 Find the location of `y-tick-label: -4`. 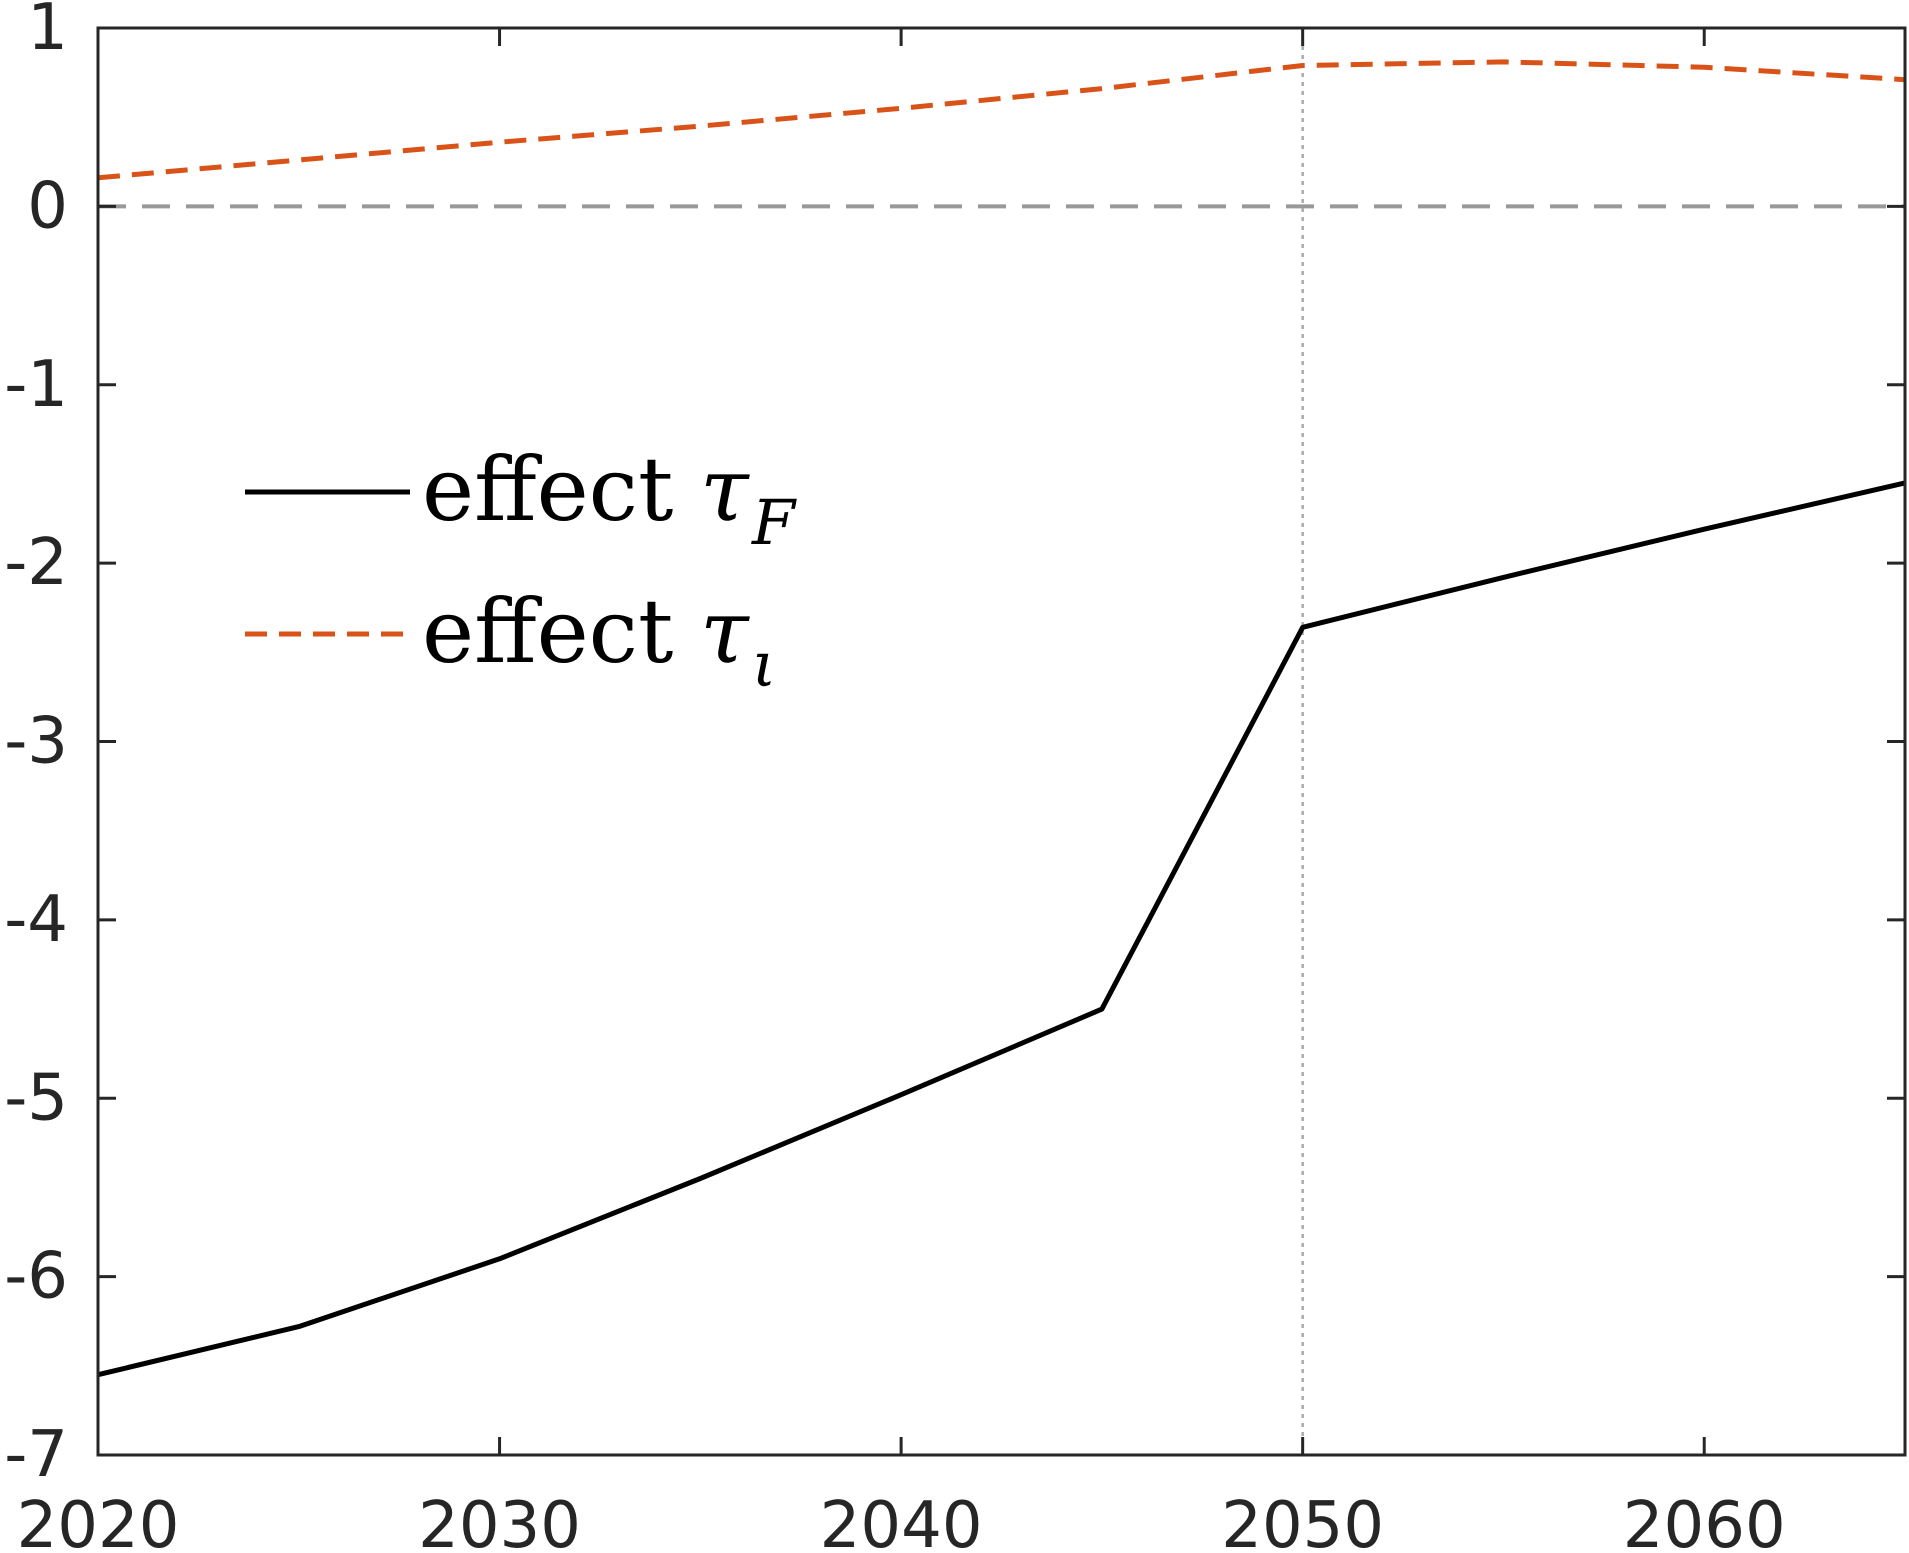

y-tick-label: -4 is located at coordinates (36, 920).